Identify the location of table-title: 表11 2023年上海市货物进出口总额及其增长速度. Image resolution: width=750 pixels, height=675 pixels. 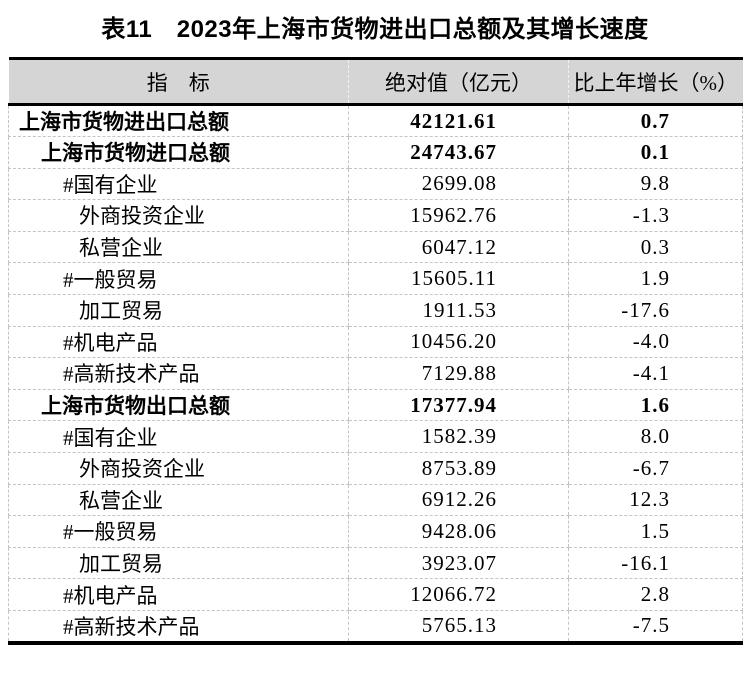
(375, 29).